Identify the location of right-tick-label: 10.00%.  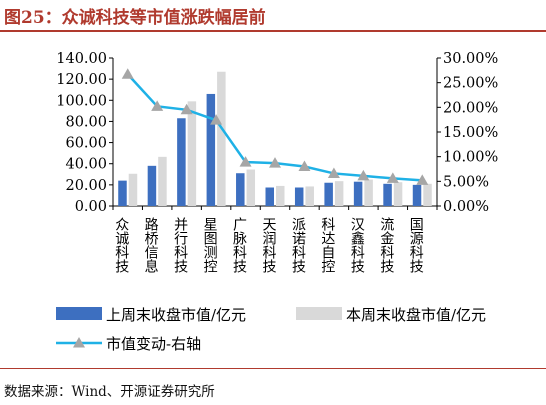
(470, 158).